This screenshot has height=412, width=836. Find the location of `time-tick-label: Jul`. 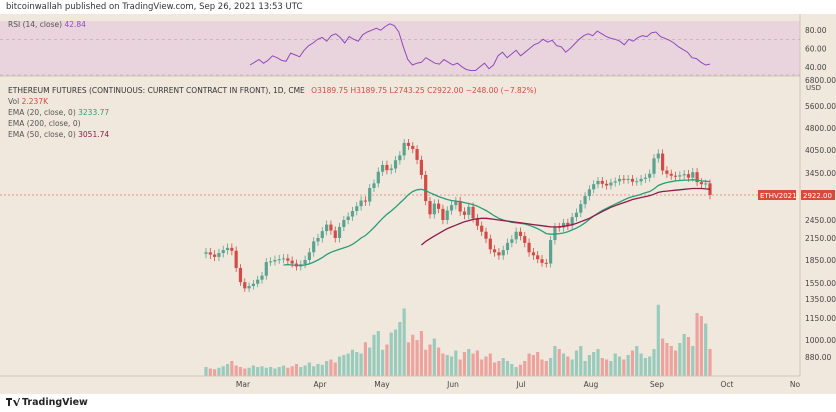

time-tick-label: Jul is located at coordinates (520, 384).